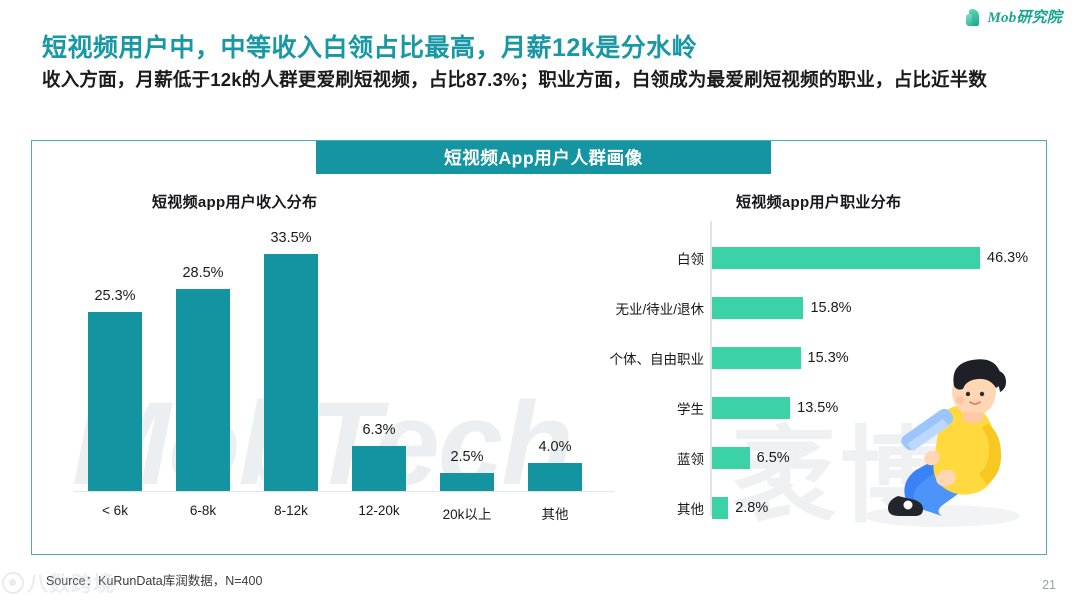 This screenshot has height=607, width=1080. Describe the element at coordinates (773, 458) in the screenshot. I see `occupation-bar-value: 6.5%` at that location.